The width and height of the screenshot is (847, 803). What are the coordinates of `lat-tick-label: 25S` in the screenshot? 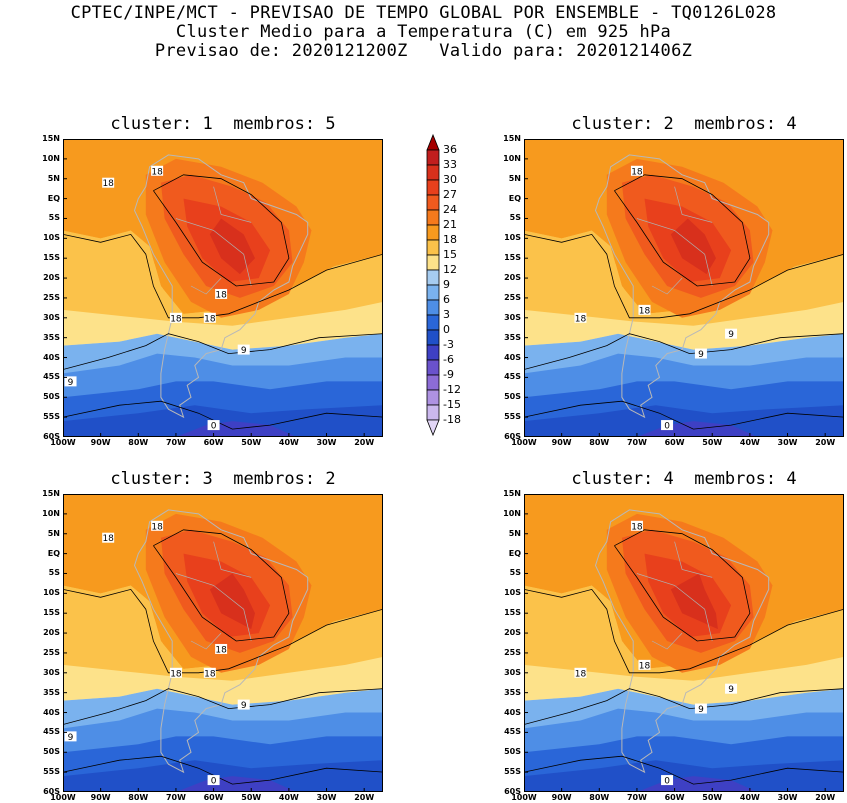 It's located at (512, 652).